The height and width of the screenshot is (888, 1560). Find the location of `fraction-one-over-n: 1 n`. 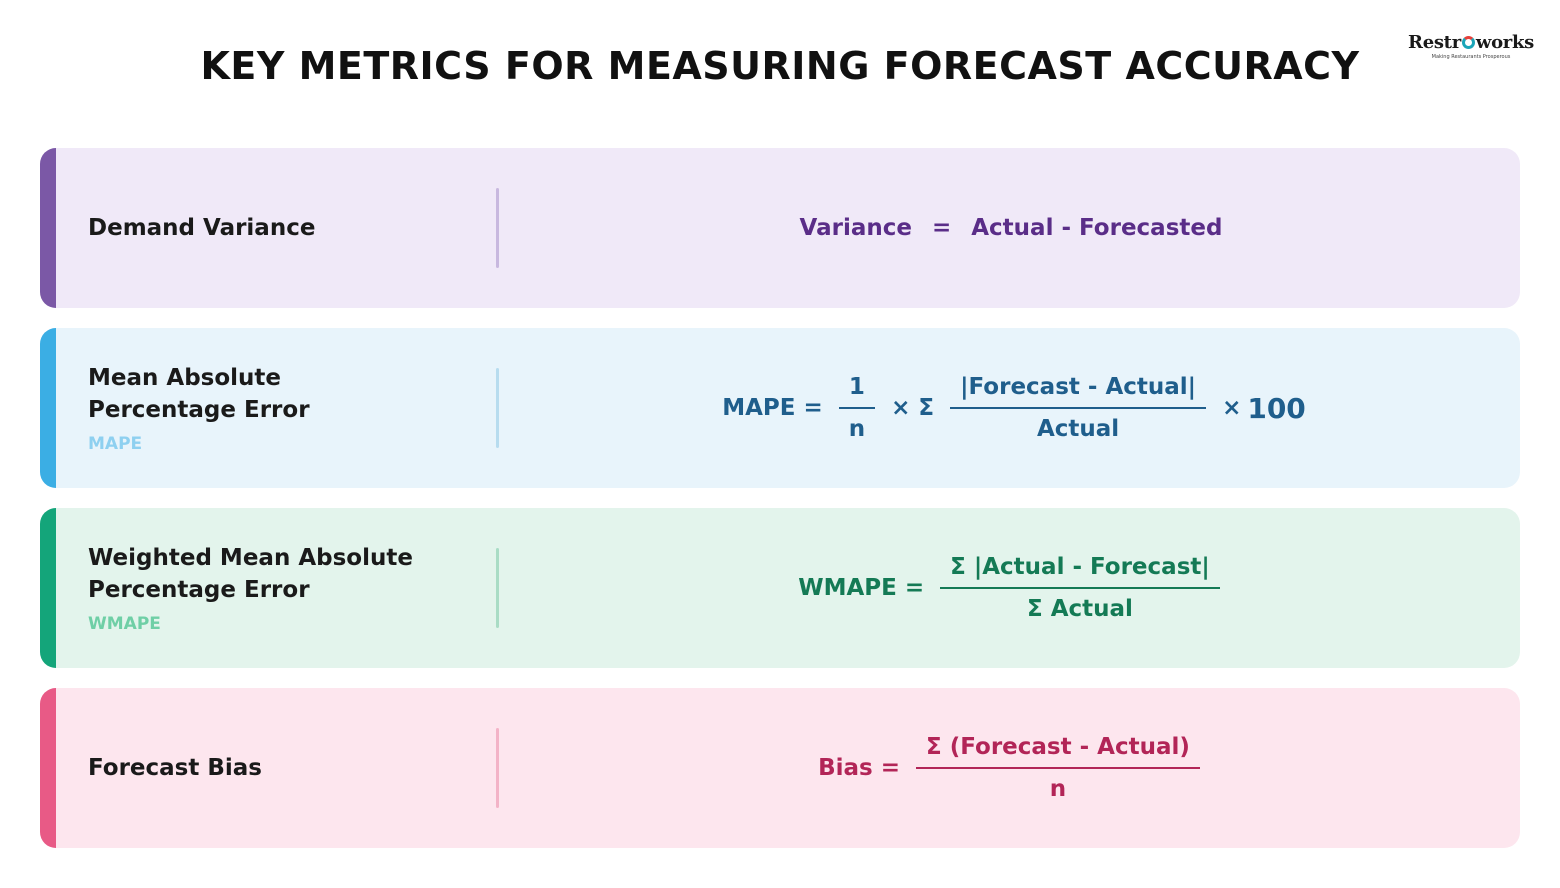

fraction-one-over-n: 1 n is located at coordinates (857, 408).